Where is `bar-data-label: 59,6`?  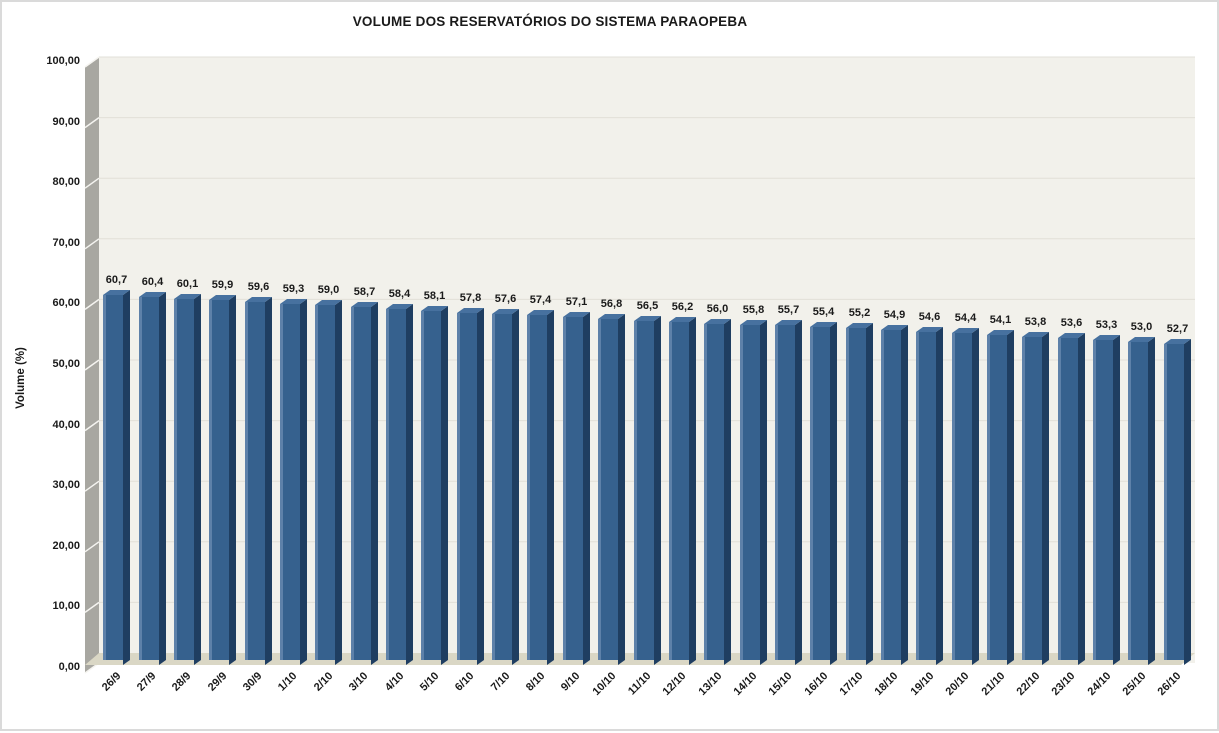 bar-data-label: 59,6 is located at coordinates (258, 287).